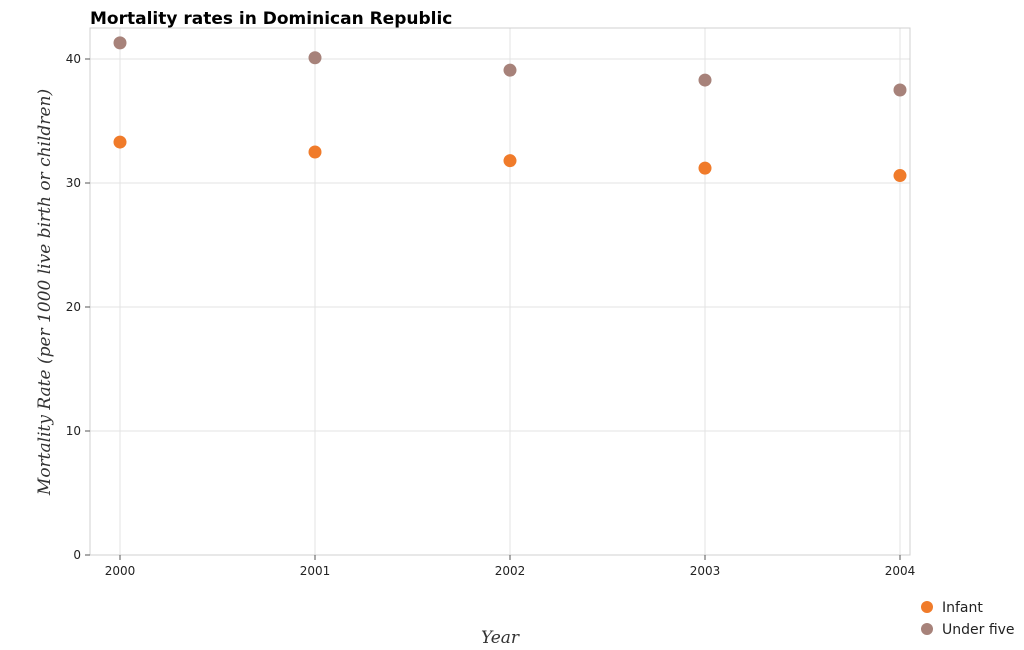  Describe the element at coordinates (705, 571) in the screenshot. I see `x-tick-label: 2003` at that location.